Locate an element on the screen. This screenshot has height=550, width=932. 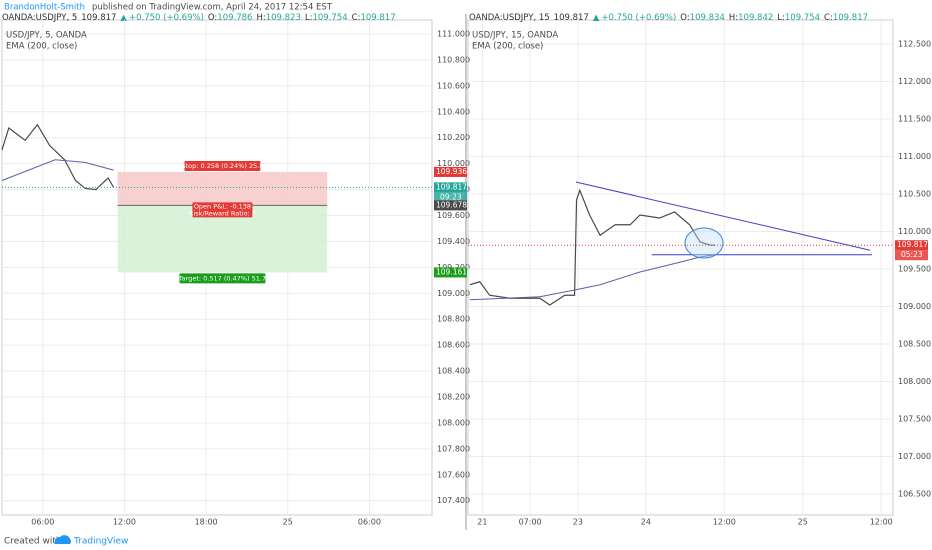
stop-zone is located at coordinates (222, 188).